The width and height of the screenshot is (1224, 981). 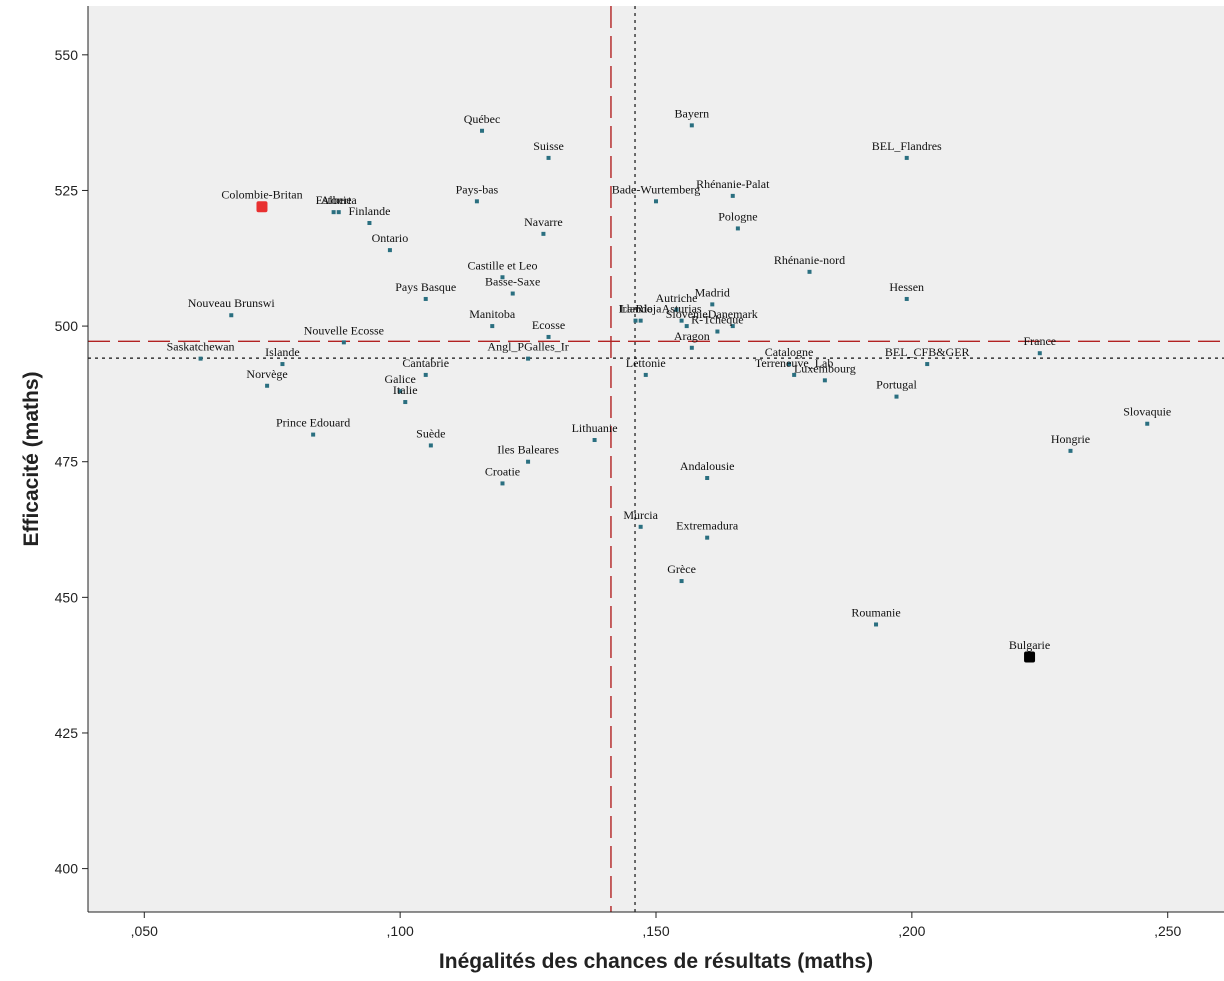 What do you see at coordinates (707, 526) in the screenshot?
I see `point-label: Extremadura` at bounding box center [707, 526].